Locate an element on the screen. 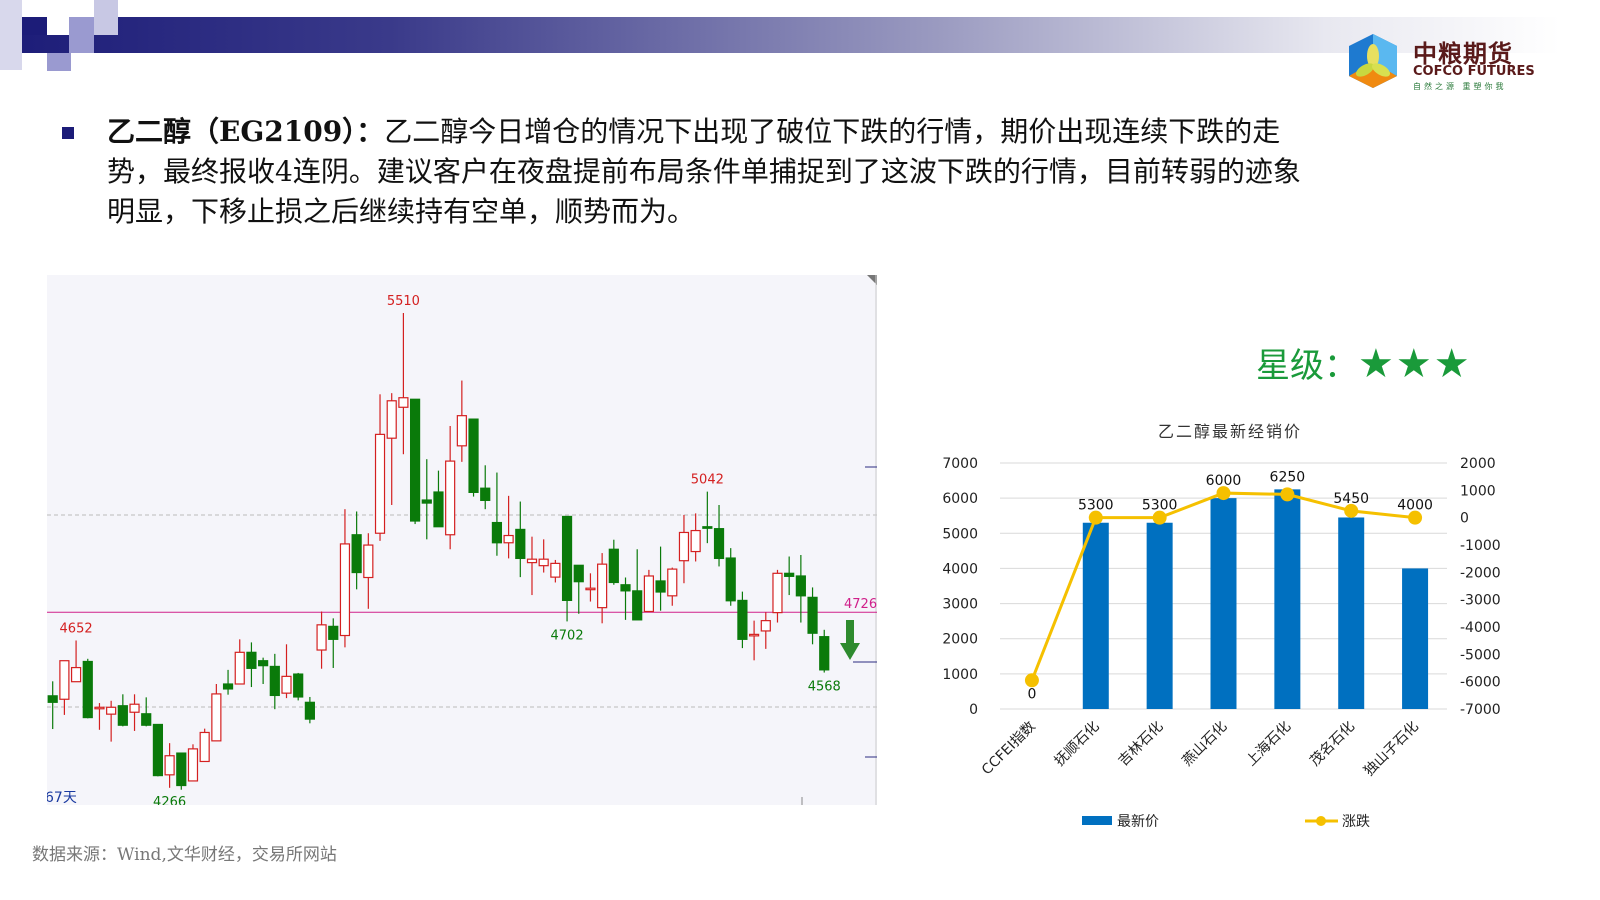 This screenshot has height=900, width=1600. left-axis-tick: 2000 is located at coordinates (960, 640).